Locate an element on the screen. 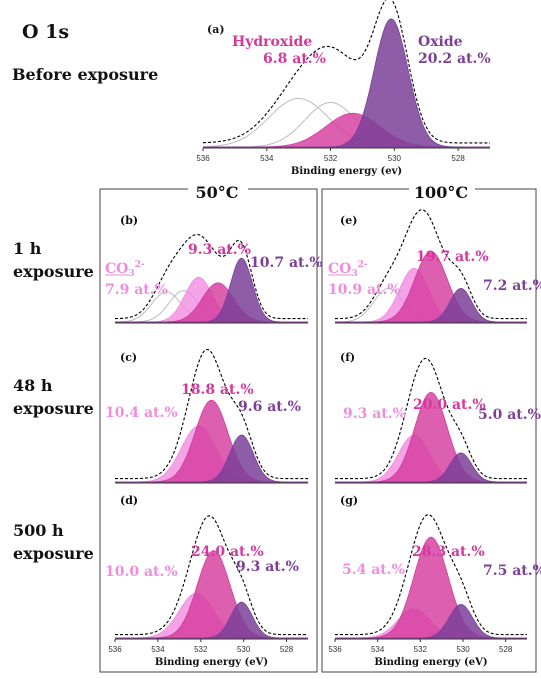 Image resolution: width=541 pixels, height=679 pixels. column-title-50c: 50°C is located at coordinates (217, 192).